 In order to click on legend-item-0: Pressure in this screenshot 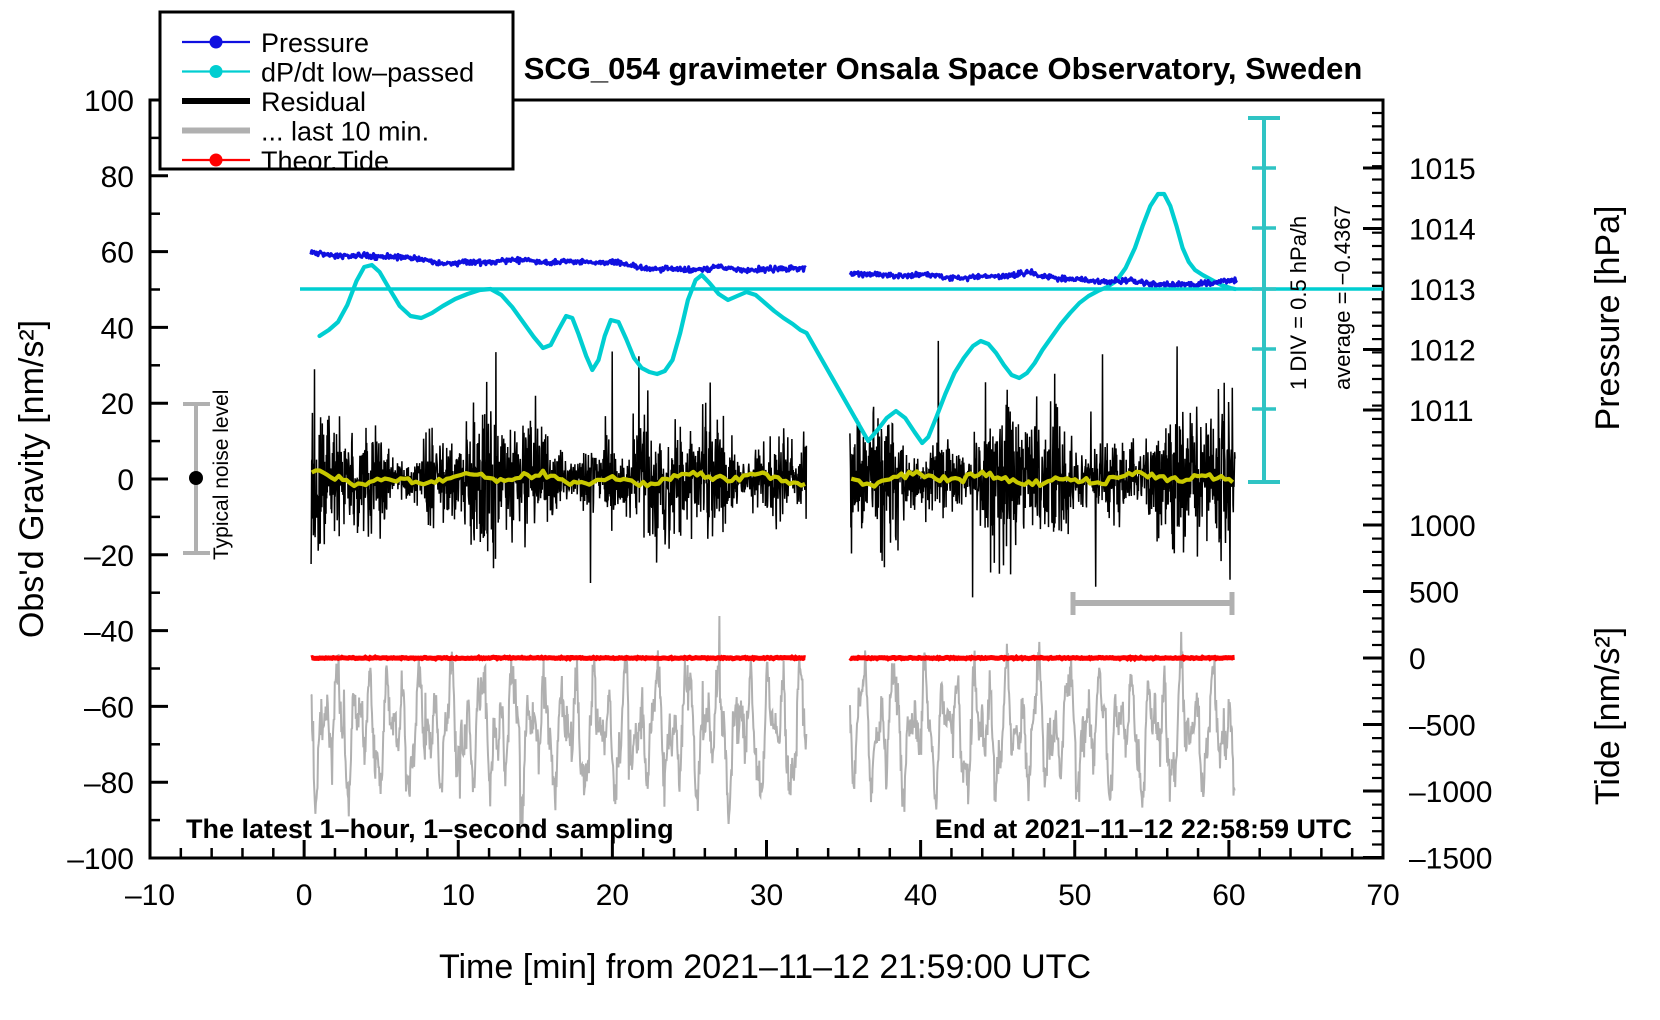, I will do `click(275, 43)`.